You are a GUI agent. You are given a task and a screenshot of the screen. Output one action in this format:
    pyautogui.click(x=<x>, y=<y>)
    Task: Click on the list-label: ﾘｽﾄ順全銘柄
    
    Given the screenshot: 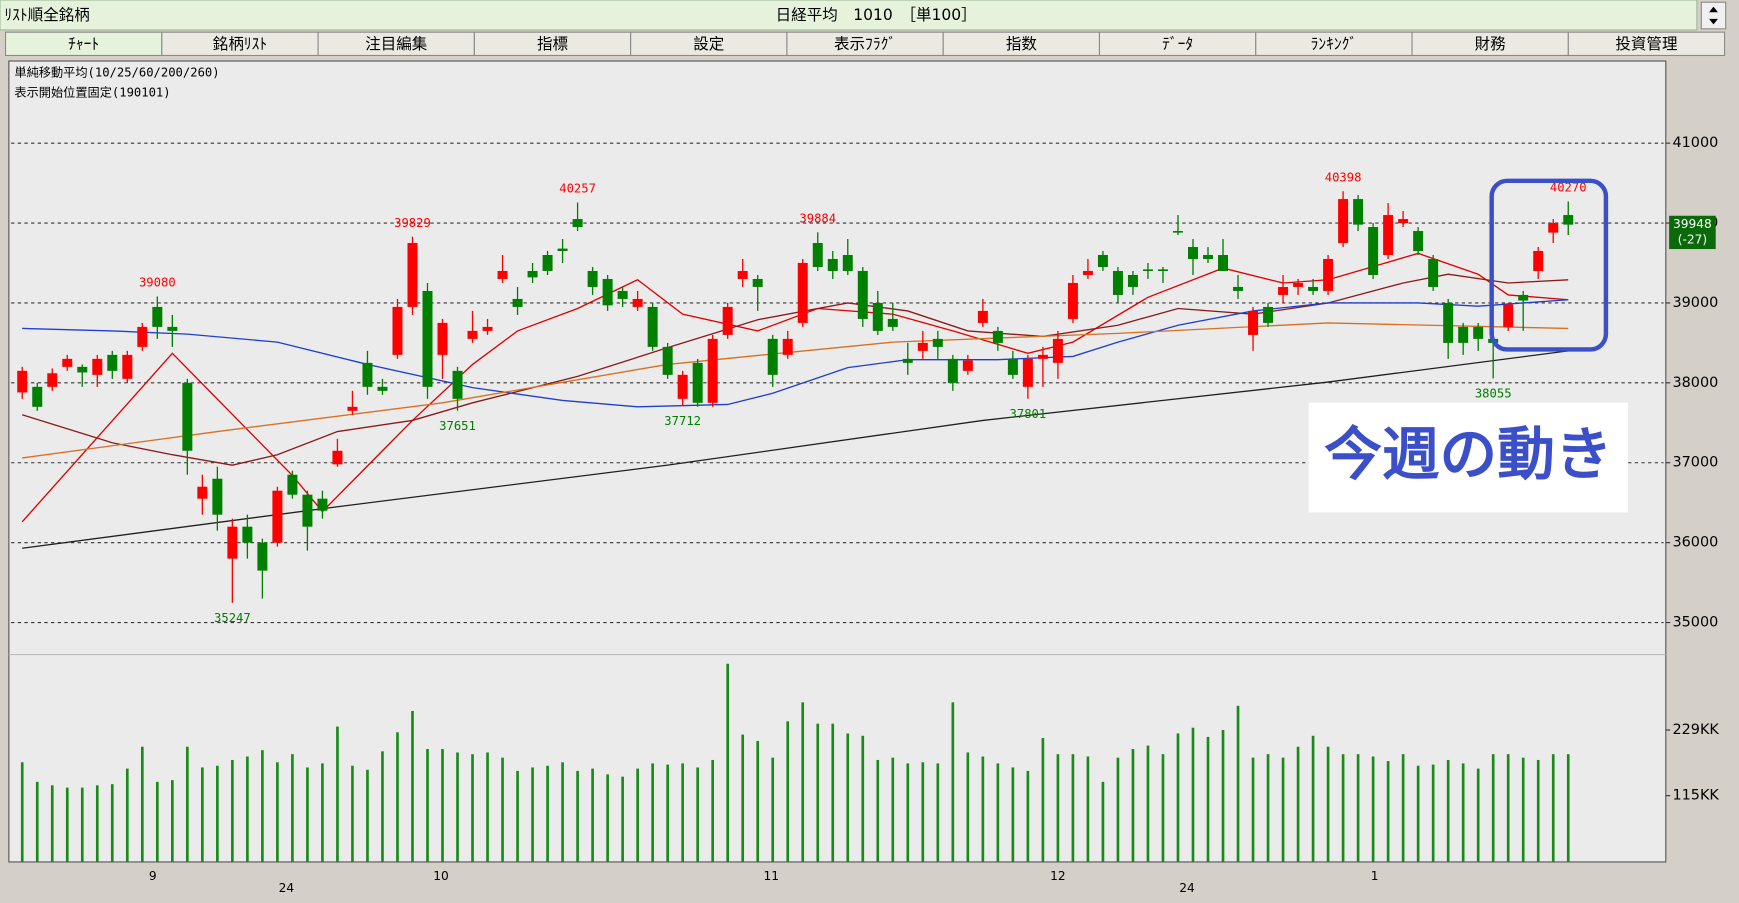 What is the action you would take?
    pyautogui.click(x=46, y=15)
    